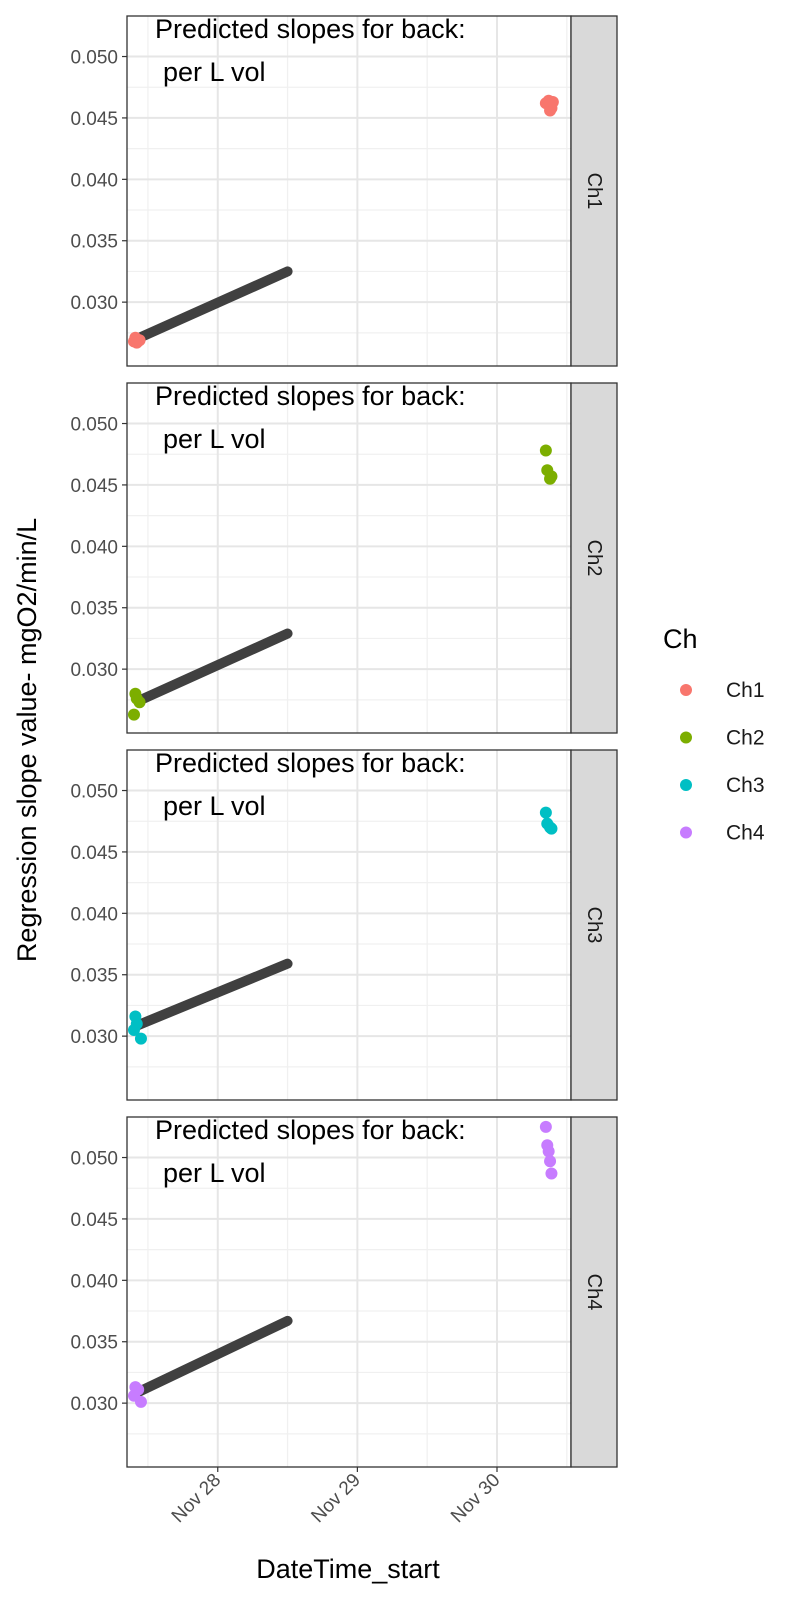  I want to click on facet-strip-label: Ch3, so click(594, 925).